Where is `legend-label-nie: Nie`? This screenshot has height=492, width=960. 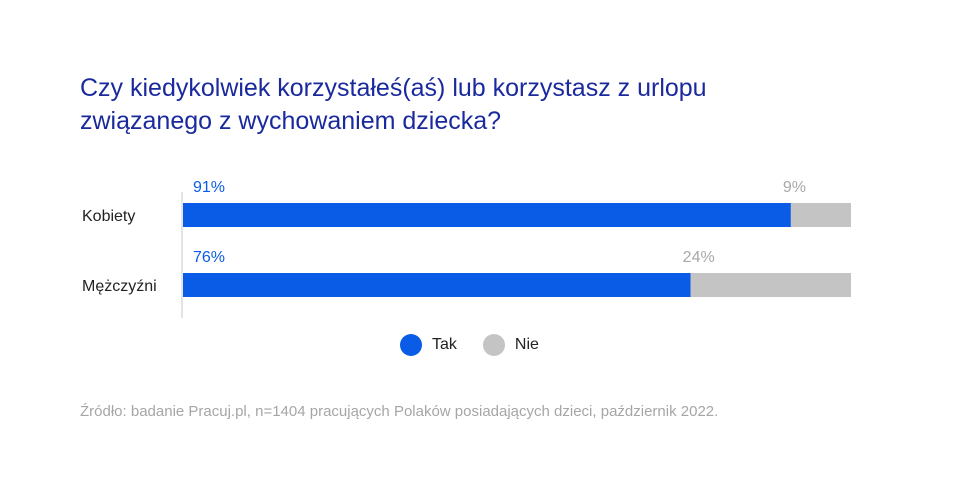
legend-label-nie: Nie is located at coordinates (526, 344).